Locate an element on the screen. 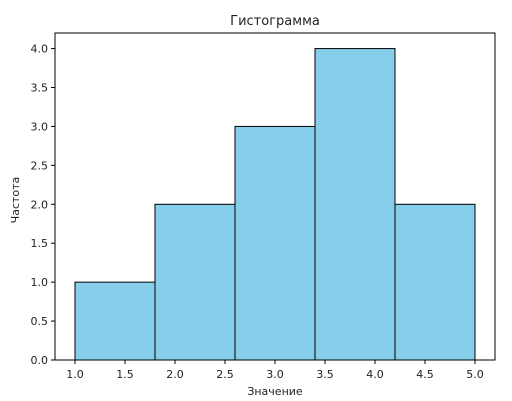  y-axis: 0.0 0.5 1.0 1.5 2.0 2.5 3.0 3.5 4.0 is located at coordinates (43, 205).